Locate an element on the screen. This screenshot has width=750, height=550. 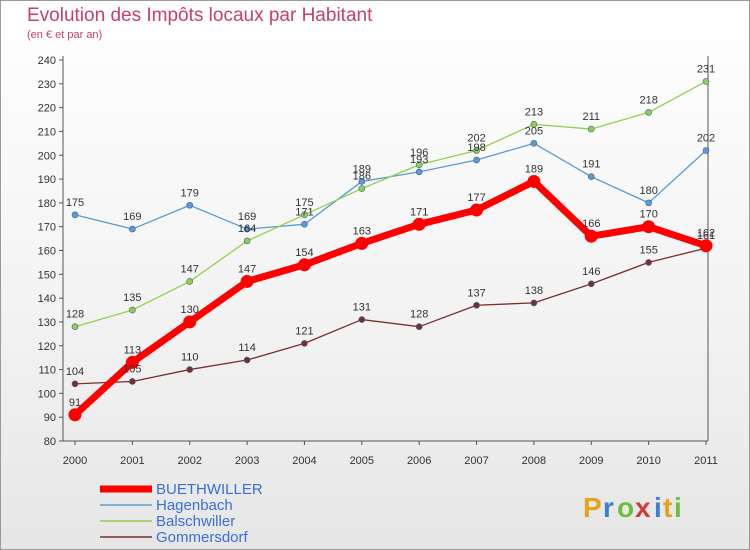
data-label: 179 is located at coordinates (190, 193).